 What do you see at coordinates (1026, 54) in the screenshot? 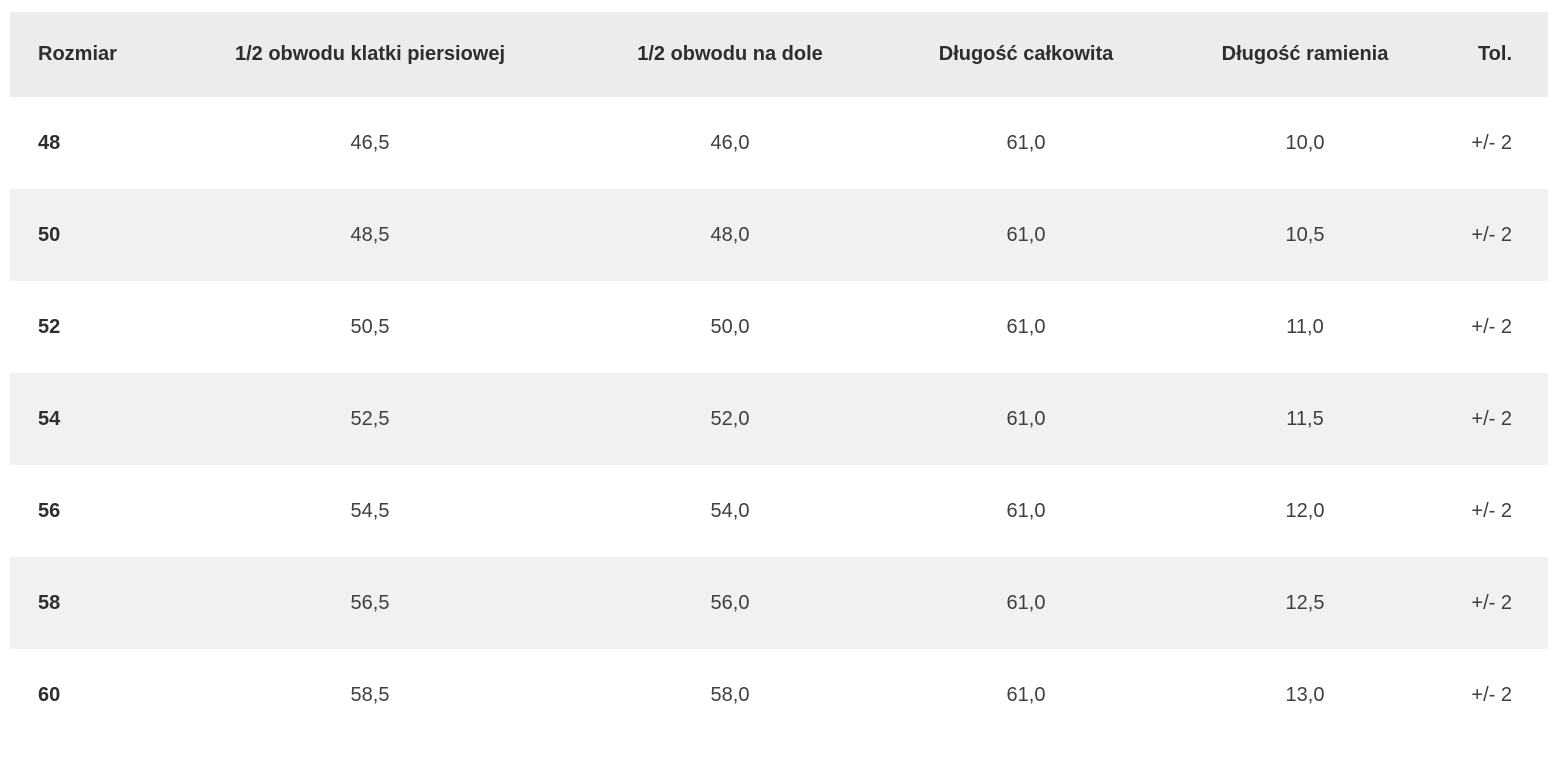
I see `col-header-dlugosc-calkowita: Długość całkowita` at bounding box center [1026, 54].